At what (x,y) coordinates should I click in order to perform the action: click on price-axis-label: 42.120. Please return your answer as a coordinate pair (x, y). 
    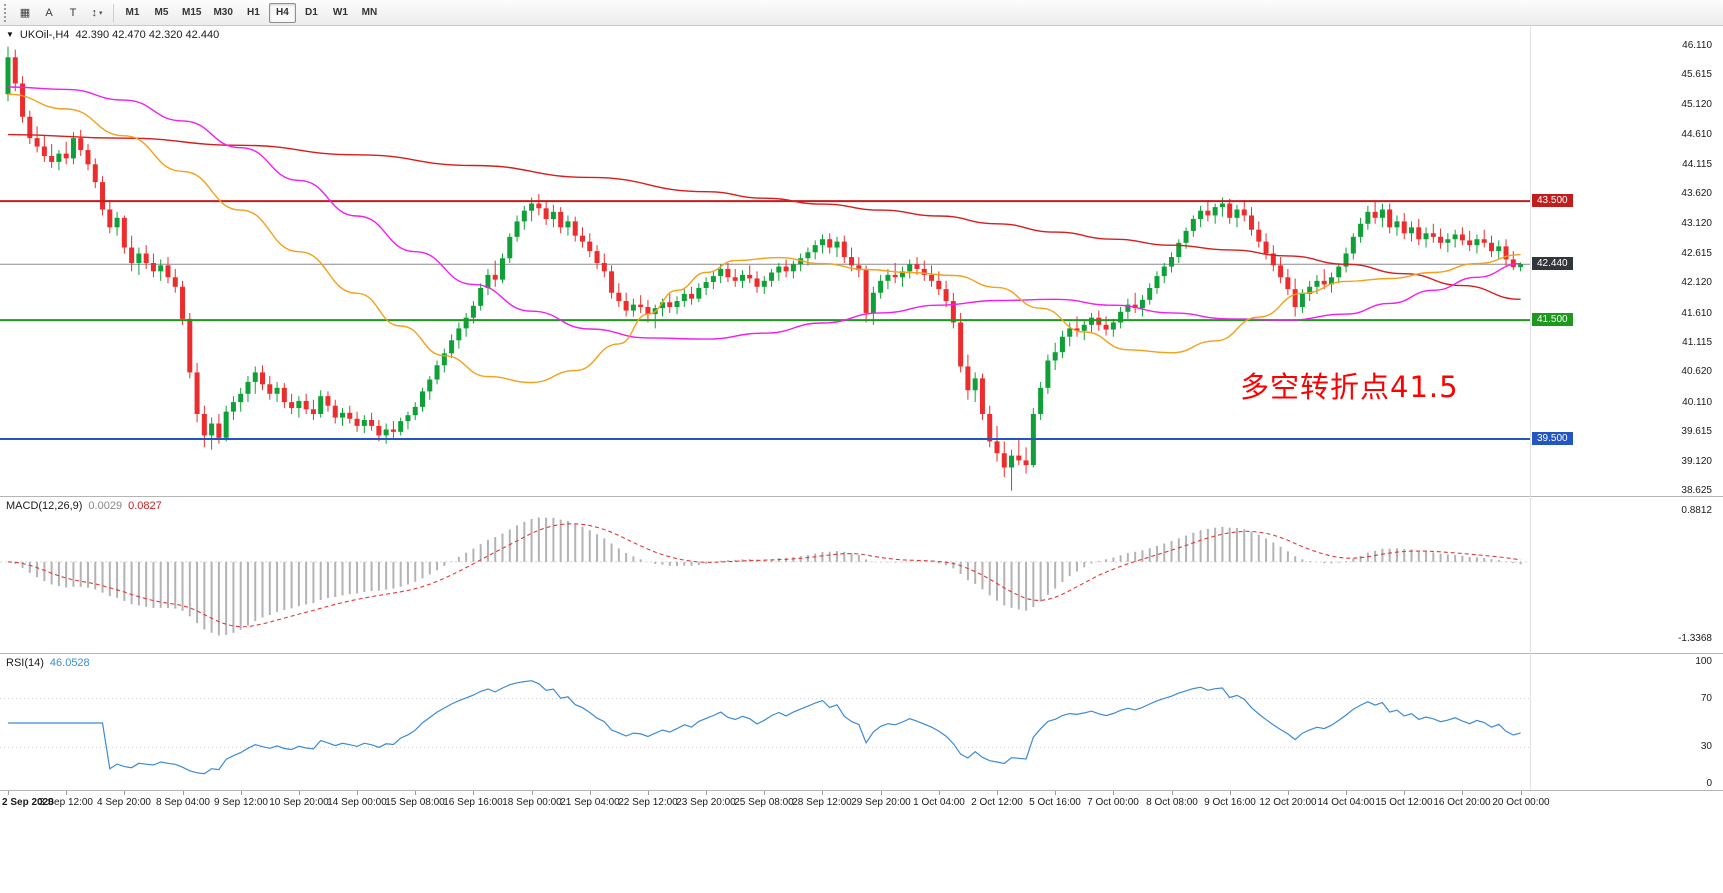
    Looking at the image, I should click on (1696, 283).